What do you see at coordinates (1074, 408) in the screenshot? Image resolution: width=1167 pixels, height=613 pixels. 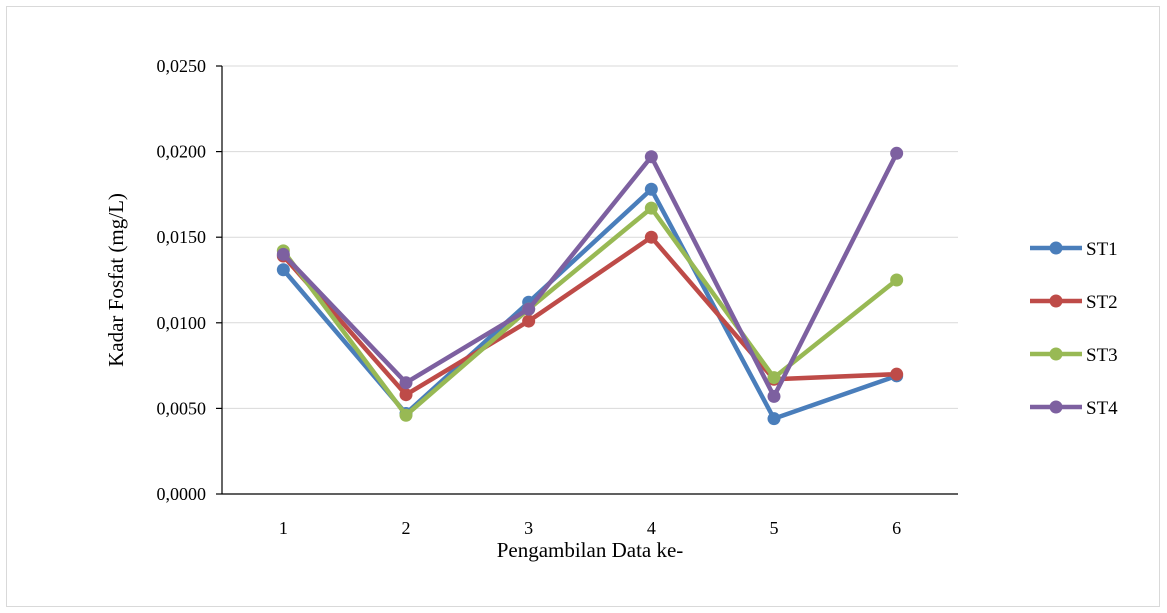 I see `legend-item-st4: ST4` at bounding box center [1074, 408].